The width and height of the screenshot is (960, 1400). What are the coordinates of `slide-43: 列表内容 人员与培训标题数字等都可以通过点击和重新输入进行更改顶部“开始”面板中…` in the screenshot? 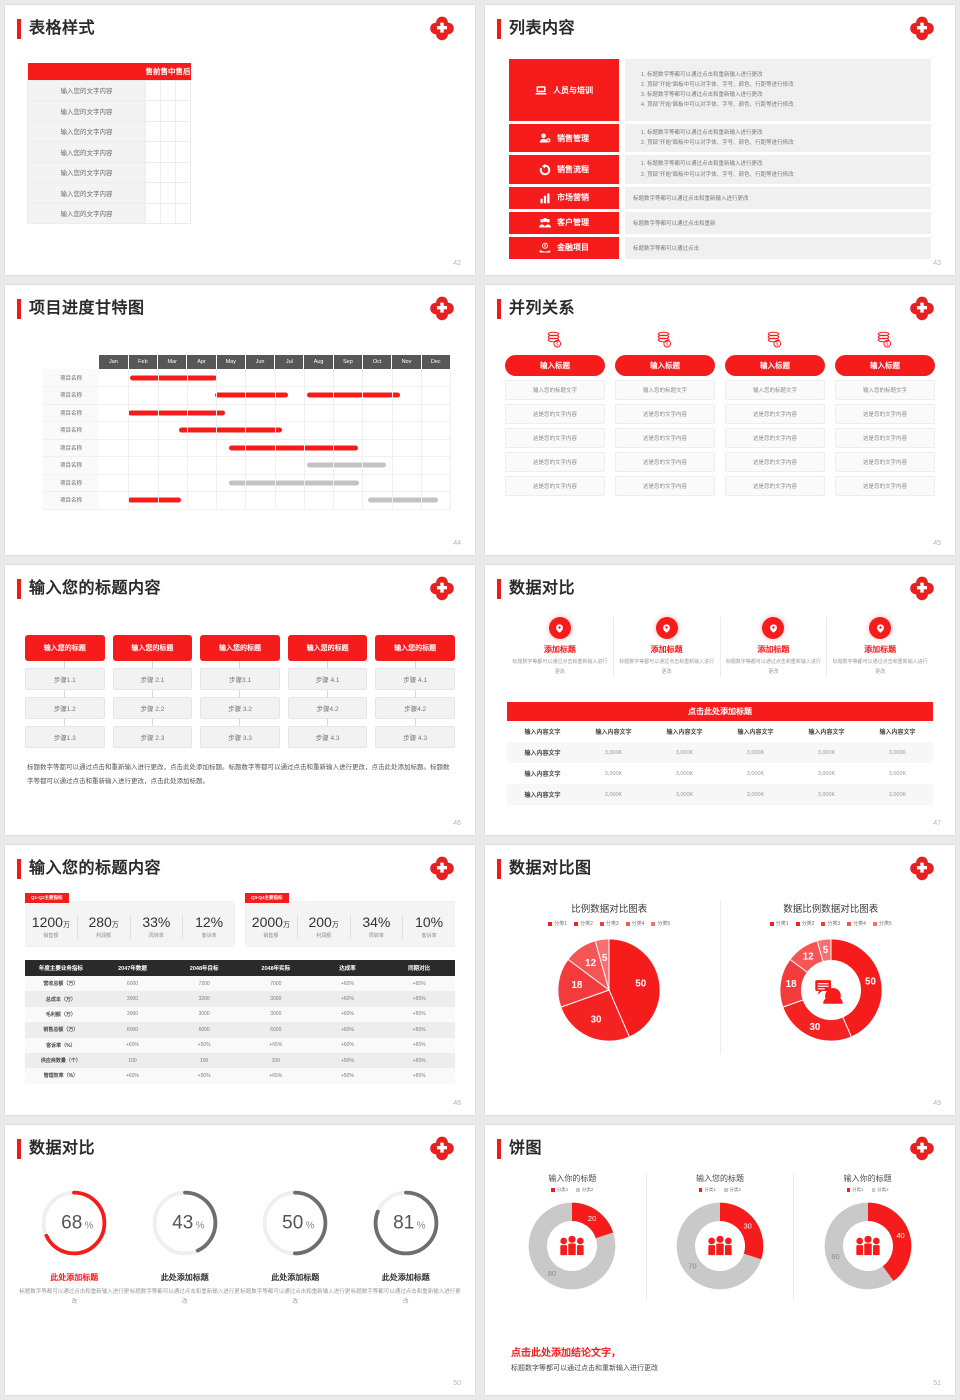 It's located at (720, 140).